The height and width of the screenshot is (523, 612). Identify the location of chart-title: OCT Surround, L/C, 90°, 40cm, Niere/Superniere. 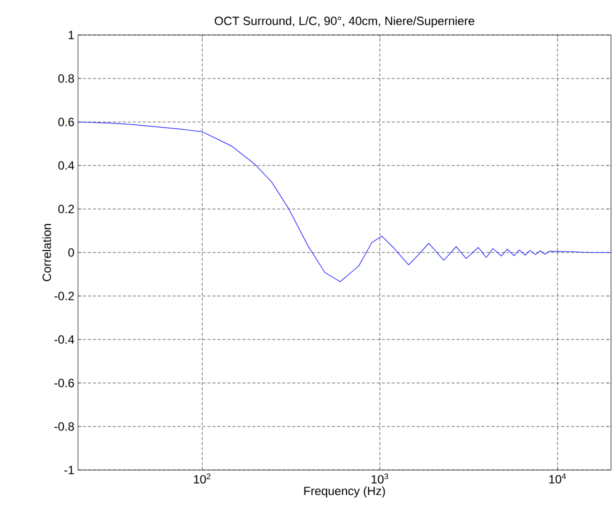
(344, 22).